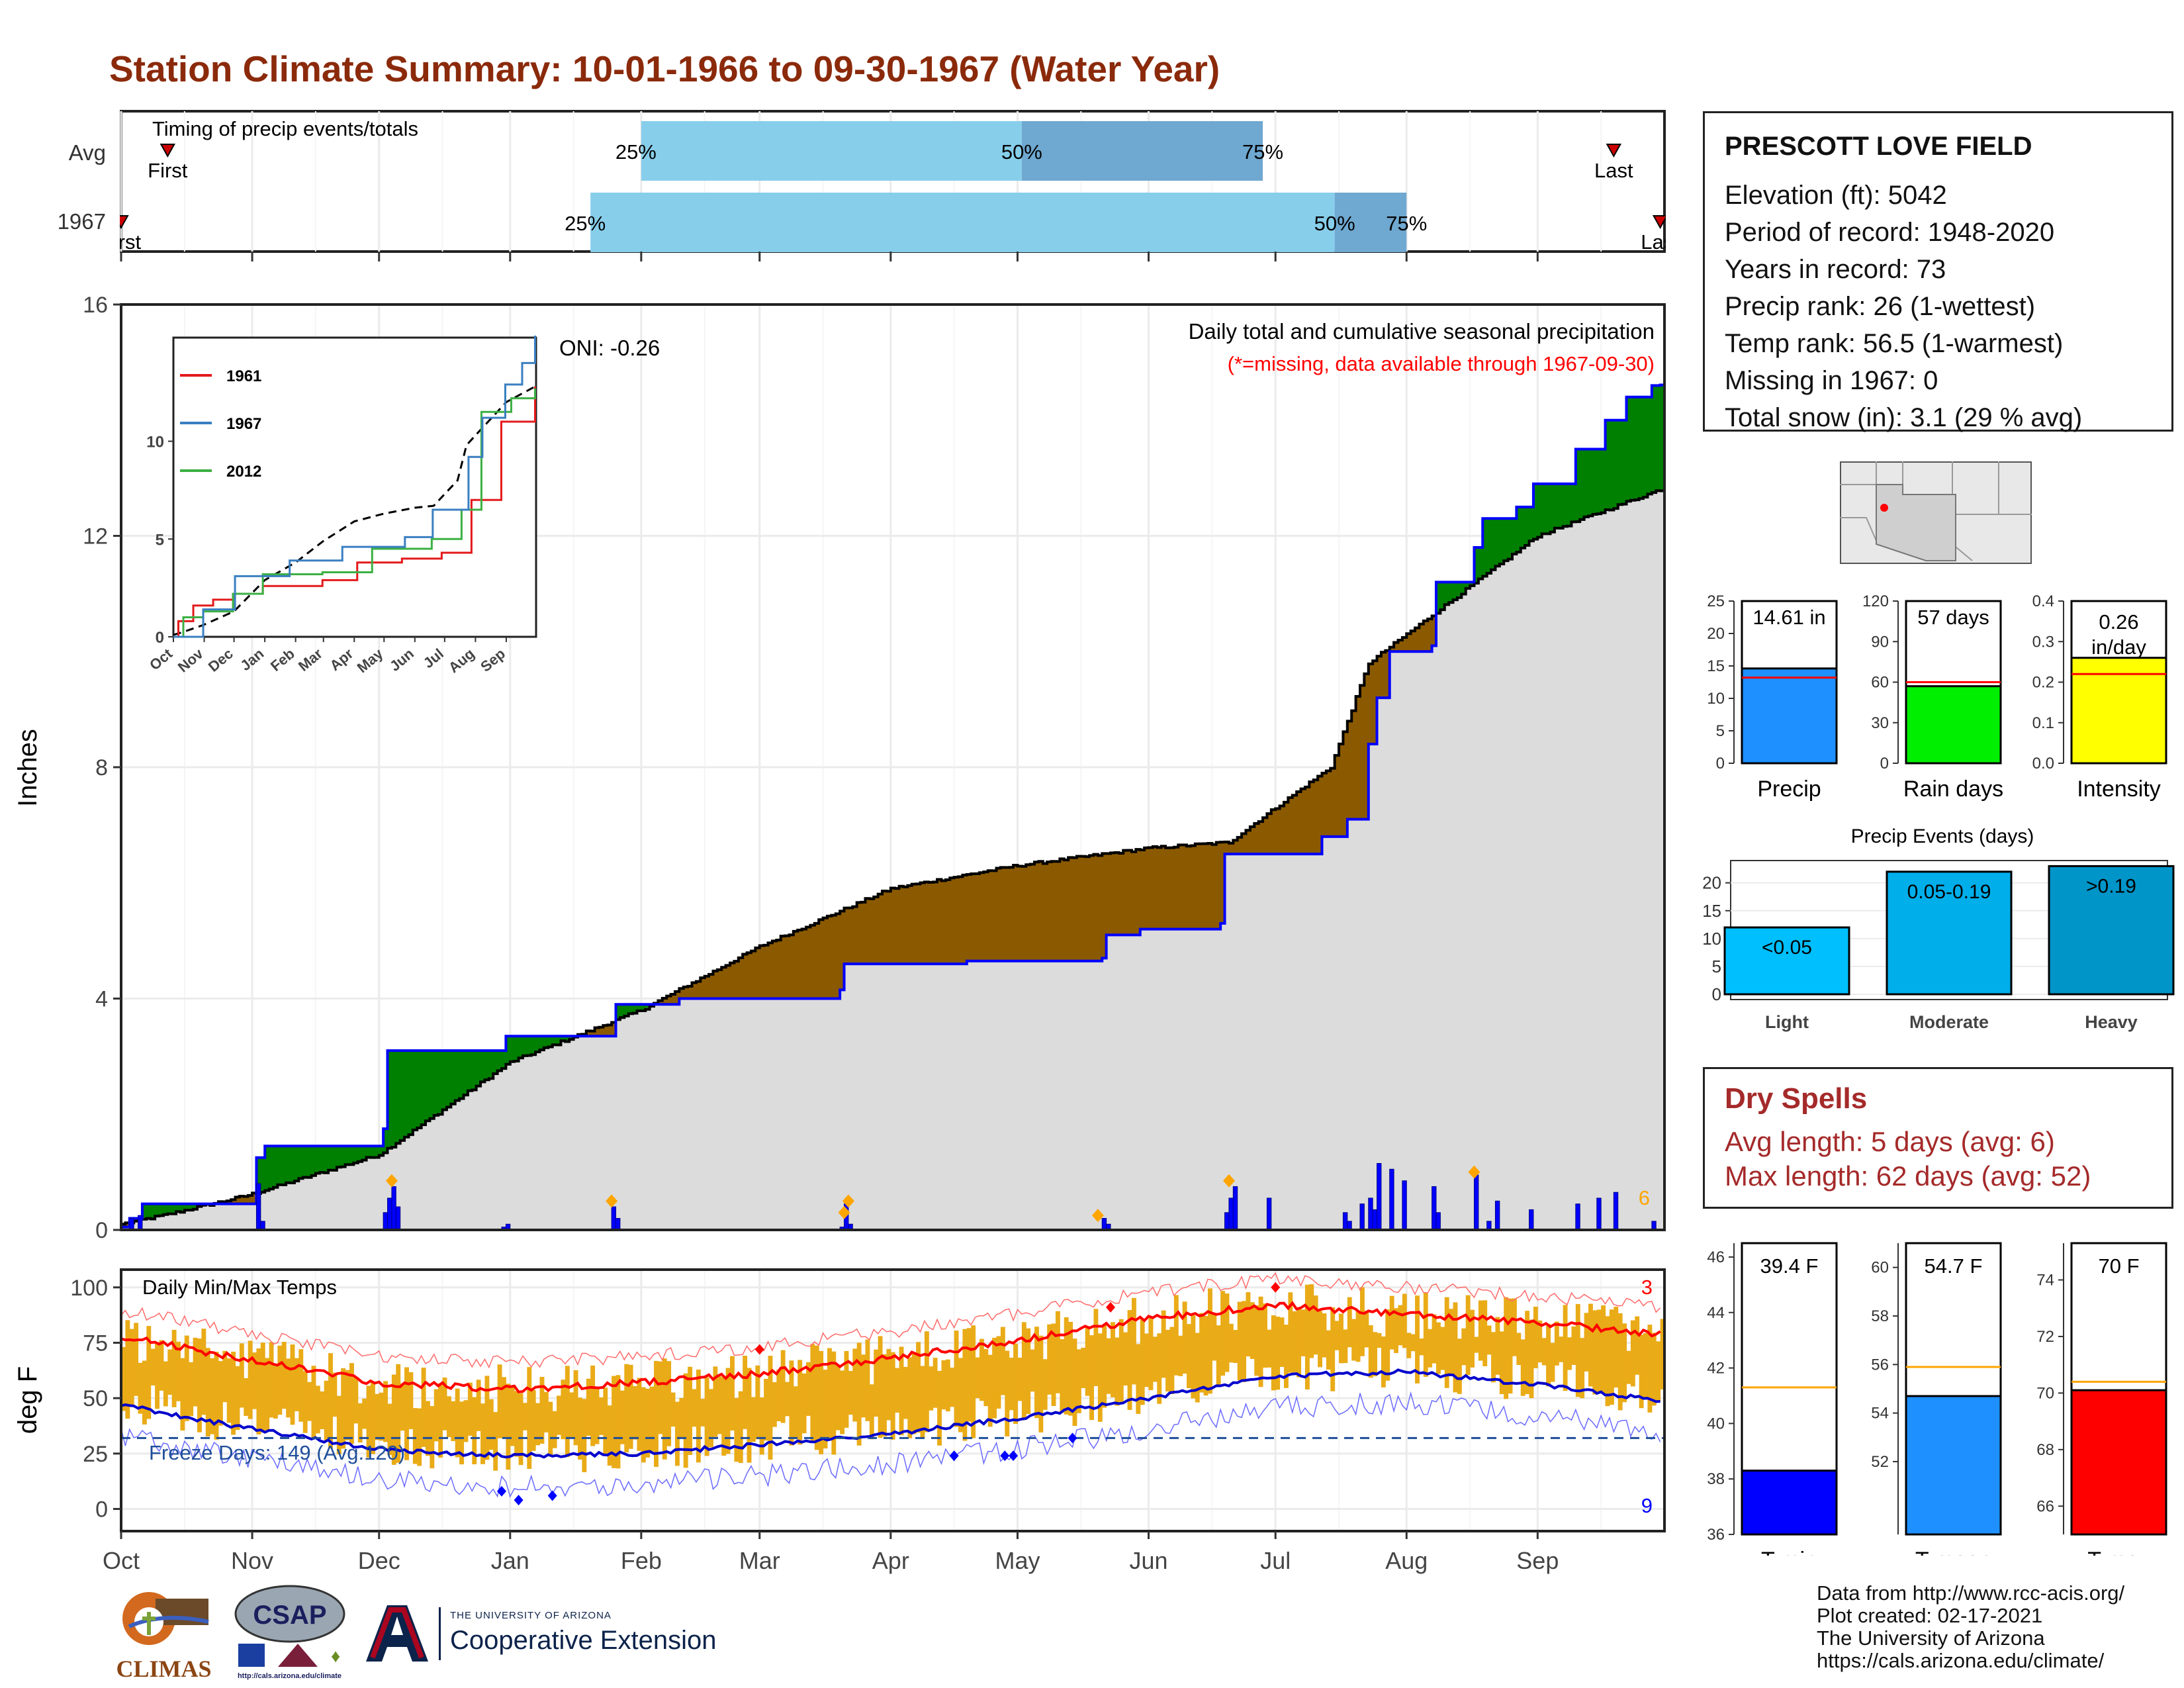 The height and width of the screenshot is (1688, 2184). What do you see at coordinates (1930, 1615) in the screenshot?
I see `credit-plot-created: Plot created: 02-17-2021` at bounding box center [1930, 1615].